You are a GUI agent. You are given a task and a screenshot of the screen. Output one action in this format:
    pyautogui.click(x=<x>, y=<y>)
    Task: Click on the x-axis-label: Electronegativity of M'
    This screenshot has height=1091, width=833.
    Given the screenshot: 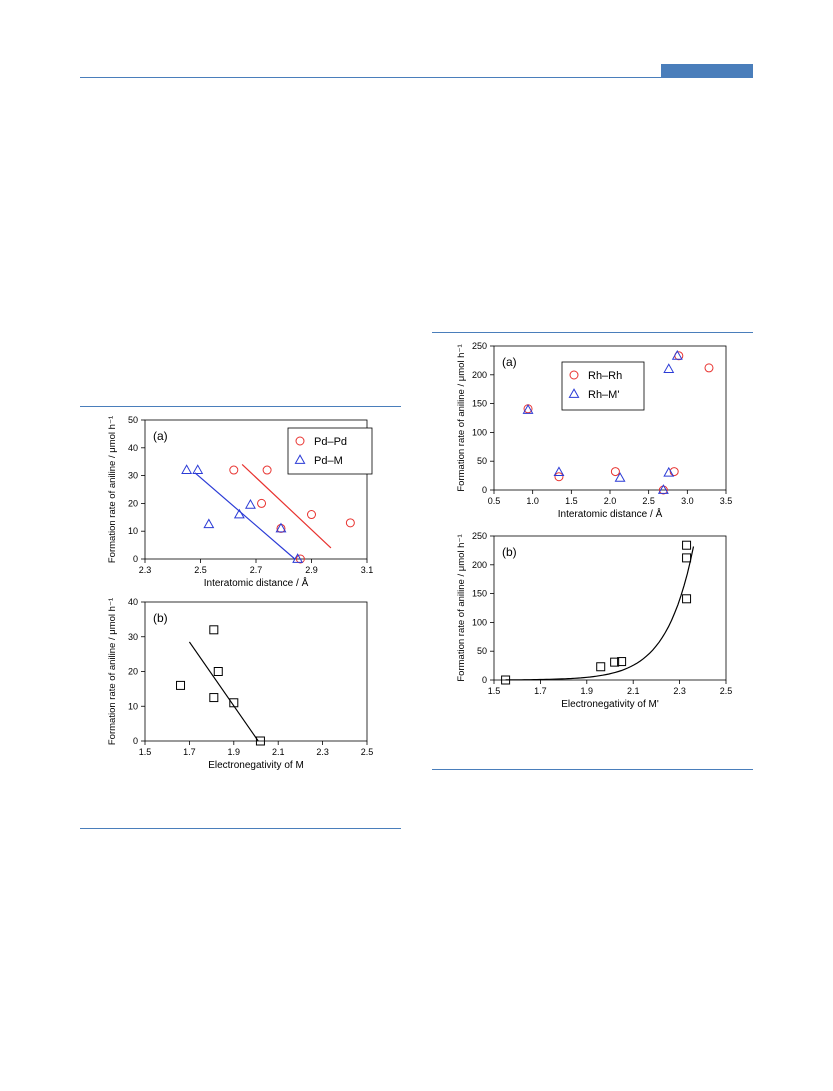 What is the action you would take?
    pyautogui.click(x=610, y=704)
    